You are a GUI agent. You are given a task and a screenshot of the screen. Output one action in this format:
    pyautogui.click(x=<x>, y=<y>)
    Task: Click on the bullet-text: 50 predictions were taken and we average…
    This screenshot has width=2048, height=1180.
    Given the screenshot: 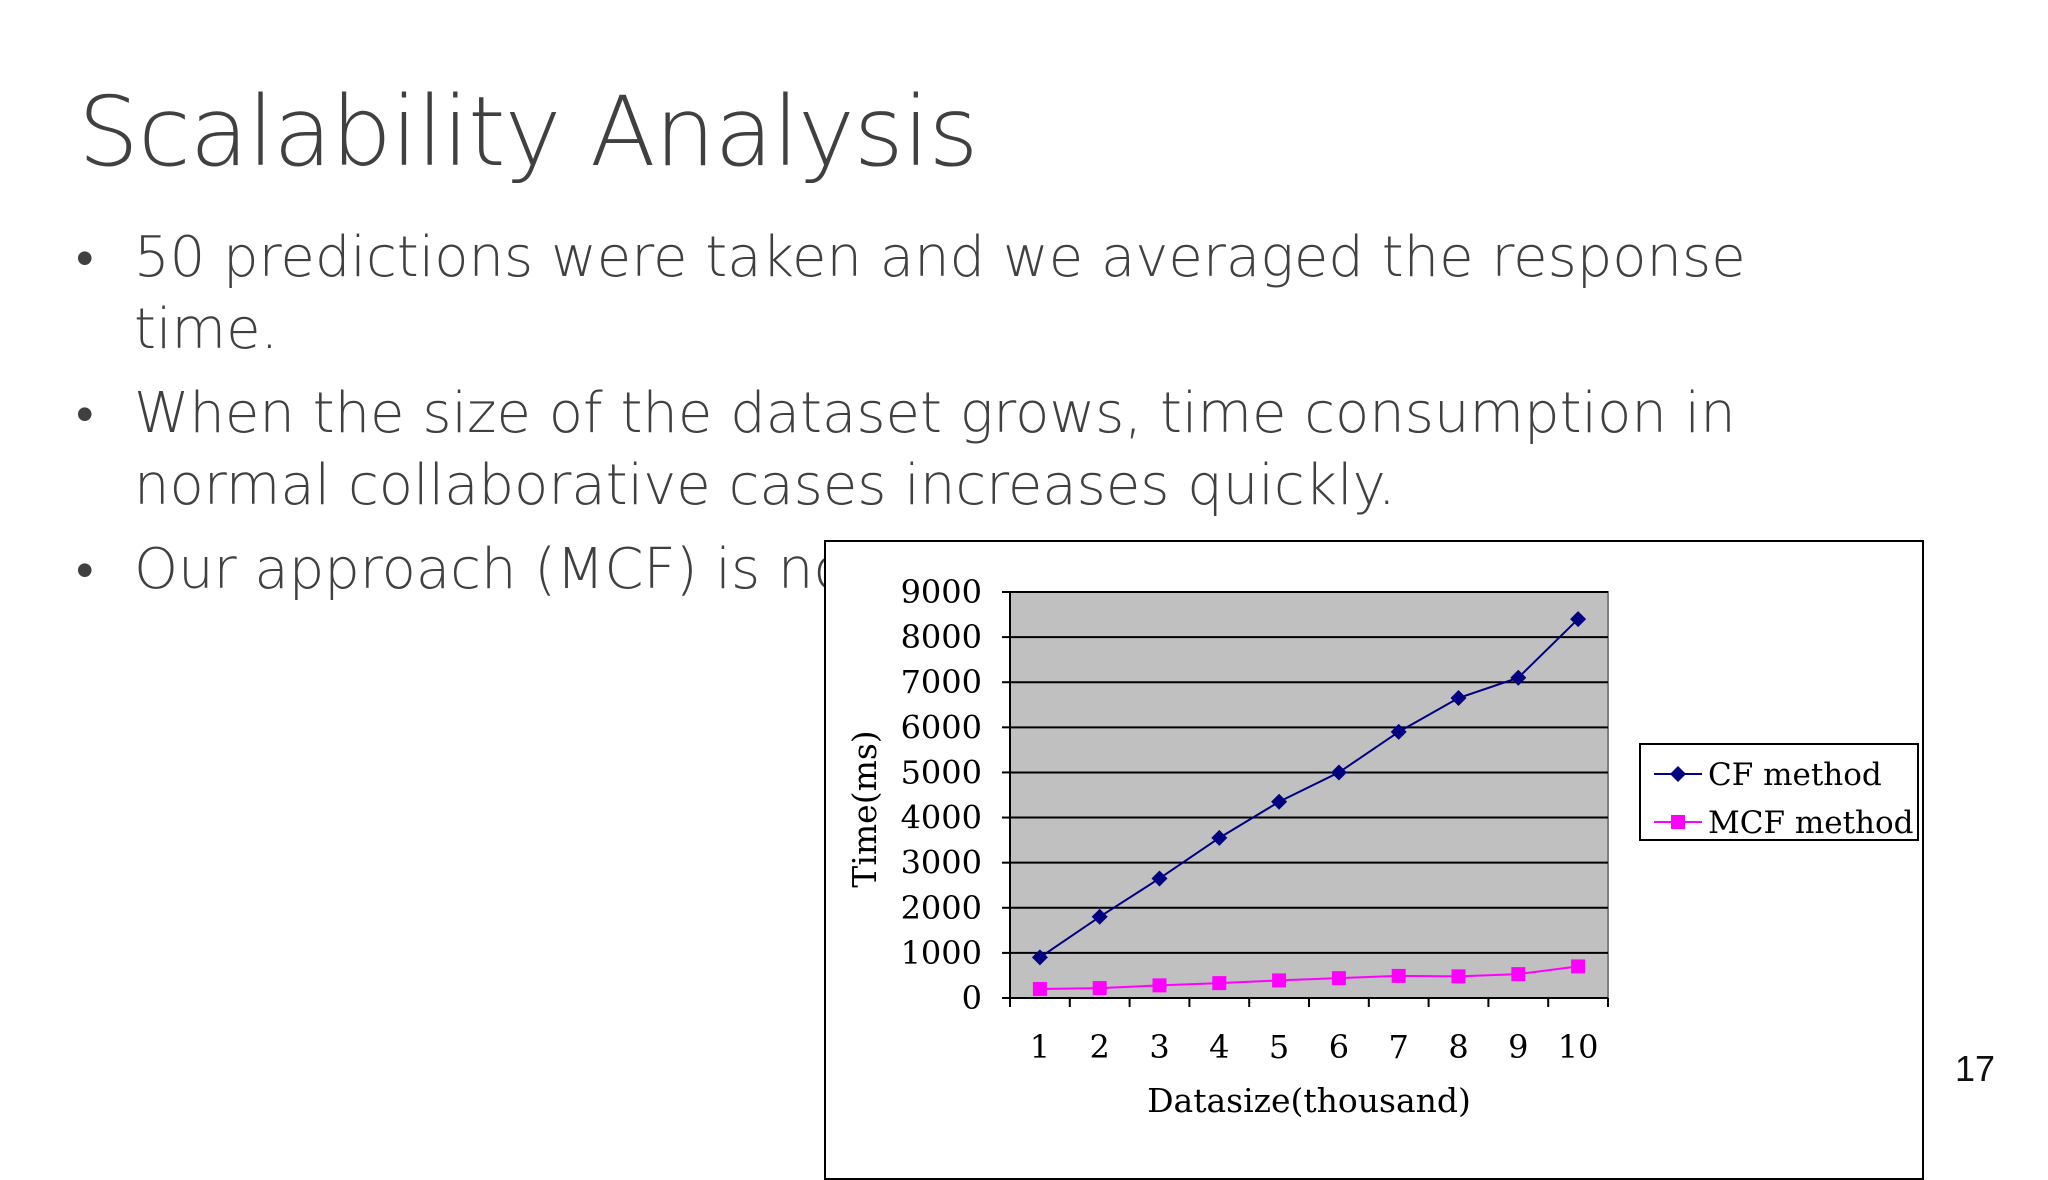 What is the action you would take?
    pyautogui.click(x=940, y=293)
    